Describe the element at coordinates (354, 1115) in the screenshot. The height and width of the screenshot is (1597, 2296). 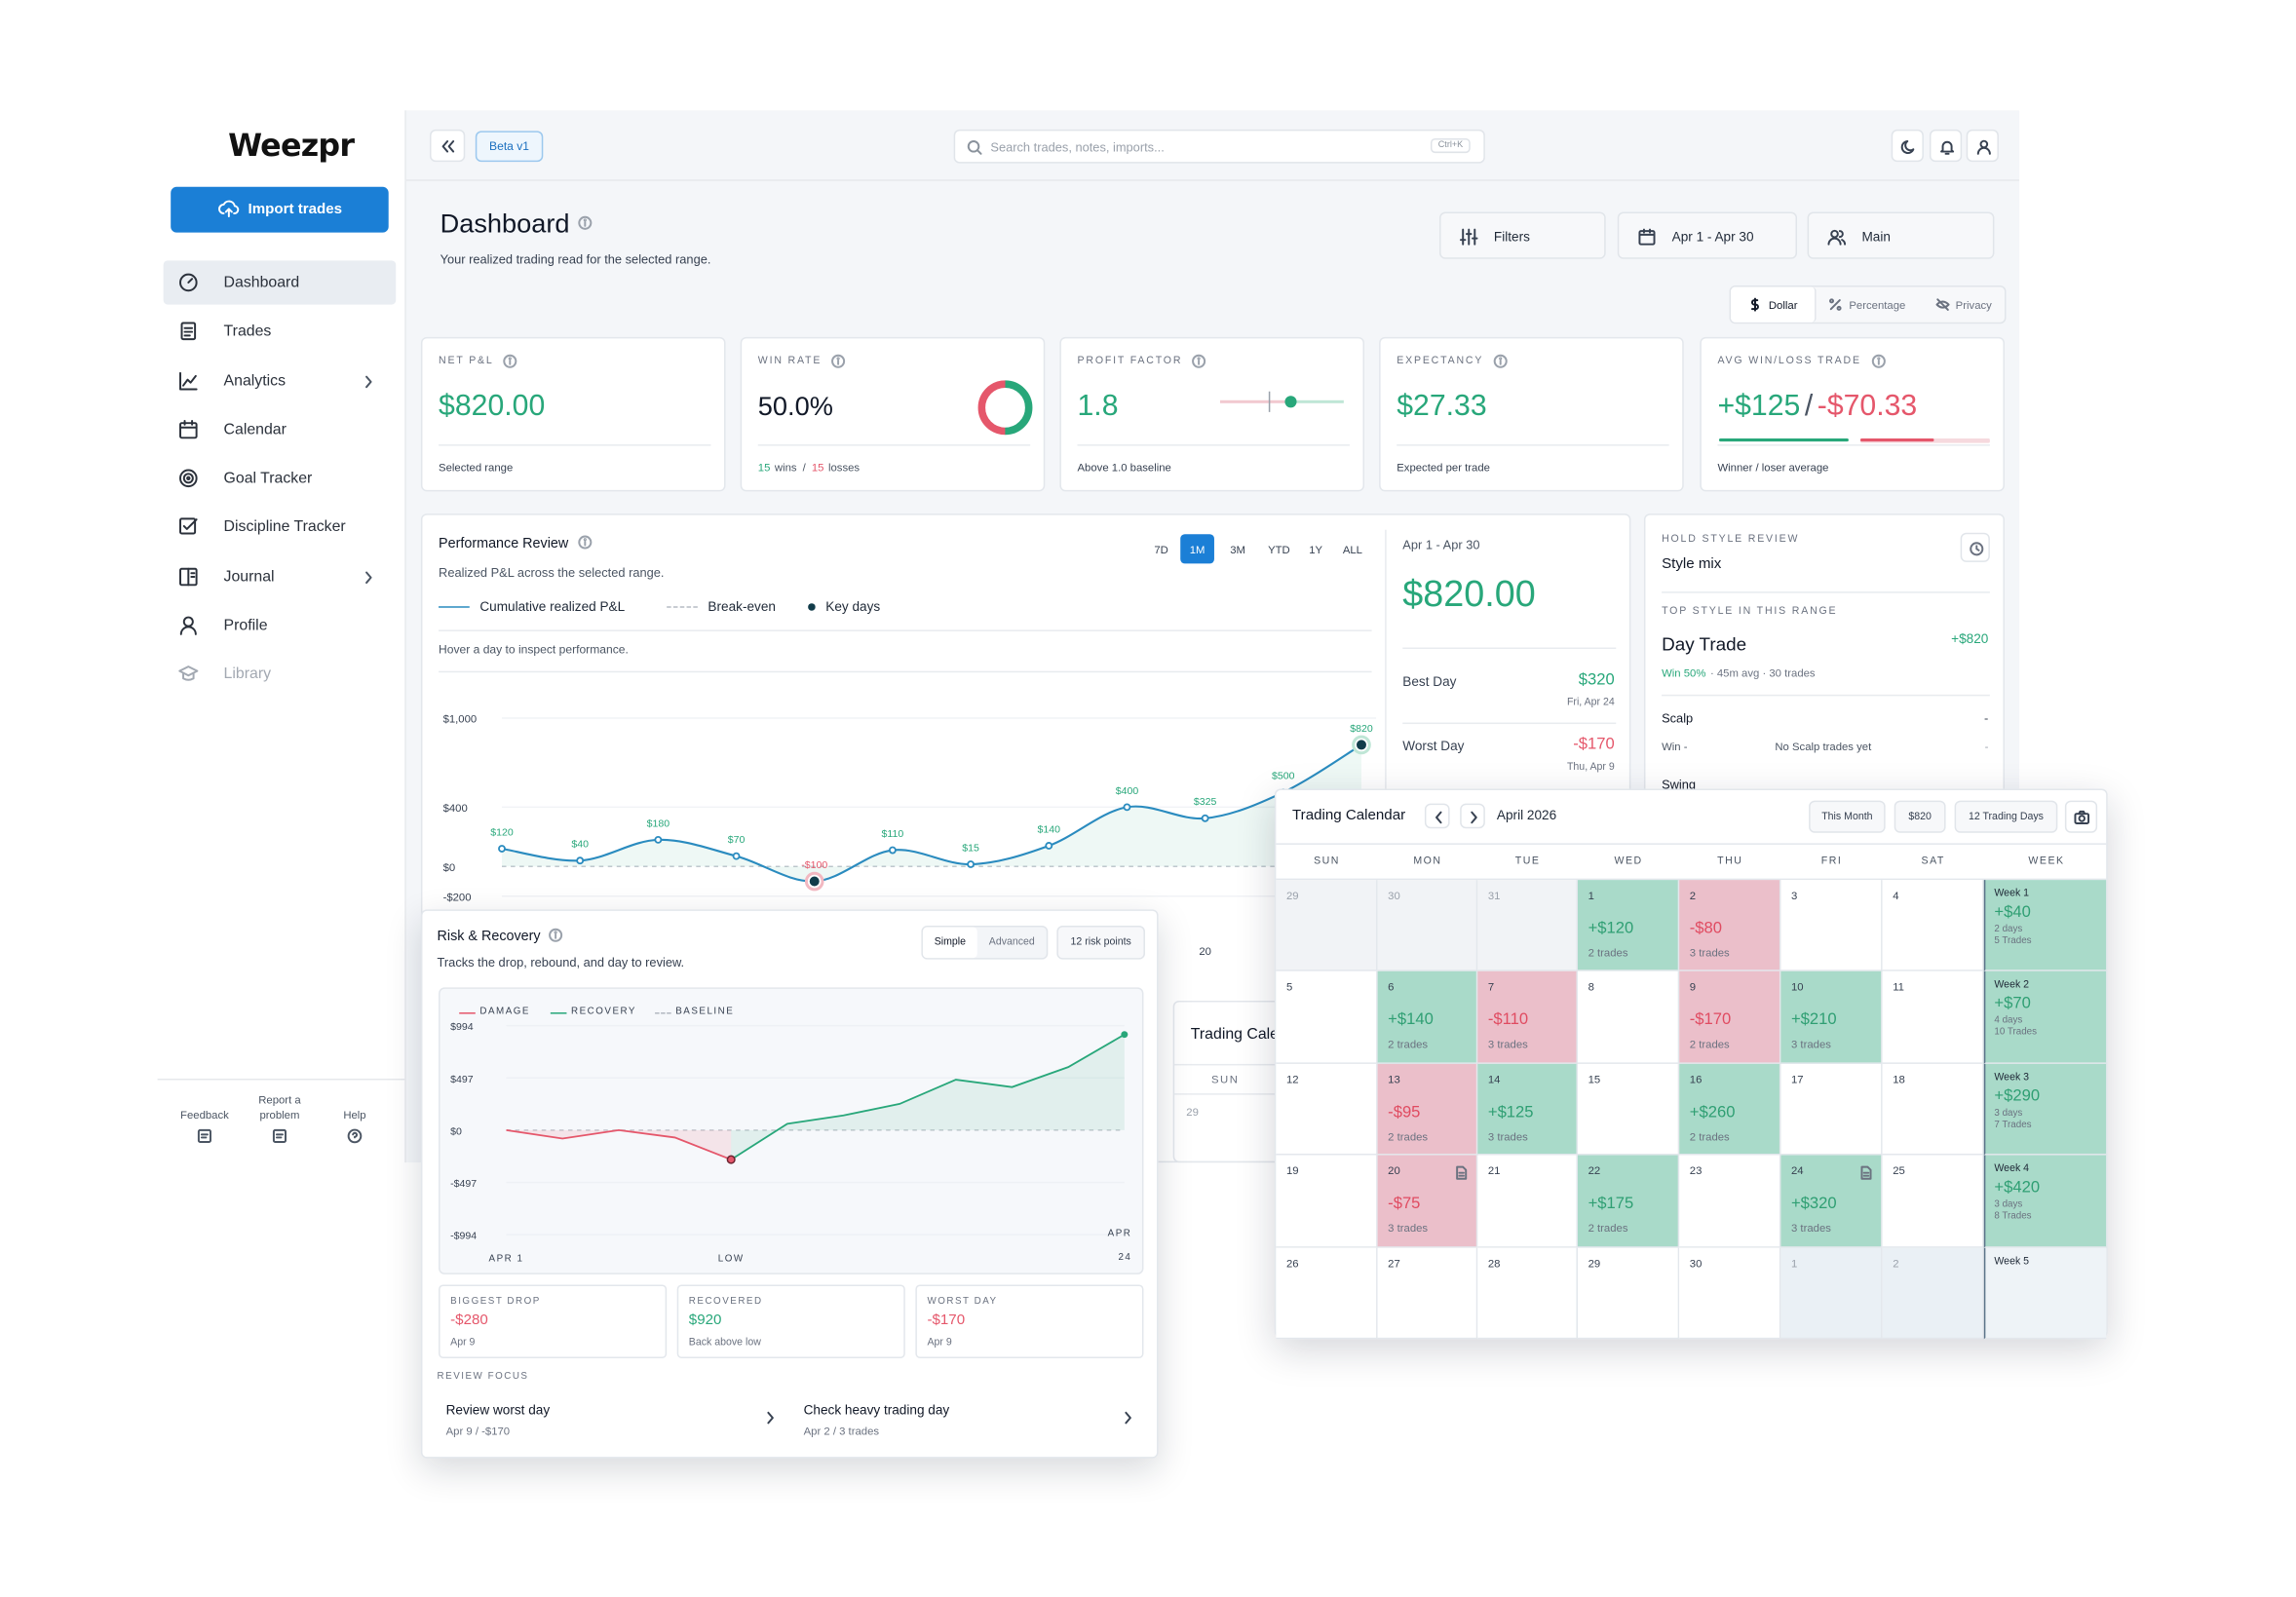
I see `footer-label: Help` at that location.